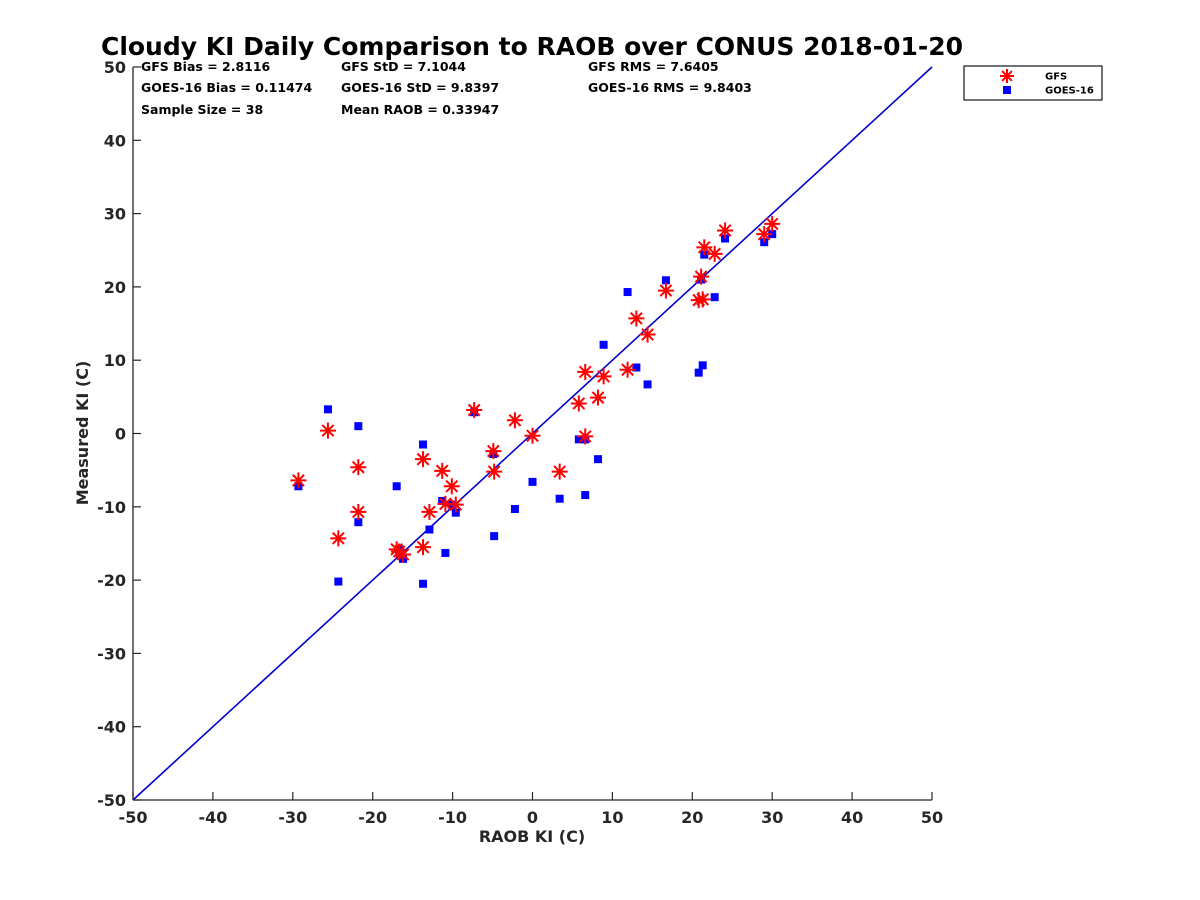  Describe the element at coordinates (1007, 76) in the screenshot. I see `legend-marker-gfs` at that location.